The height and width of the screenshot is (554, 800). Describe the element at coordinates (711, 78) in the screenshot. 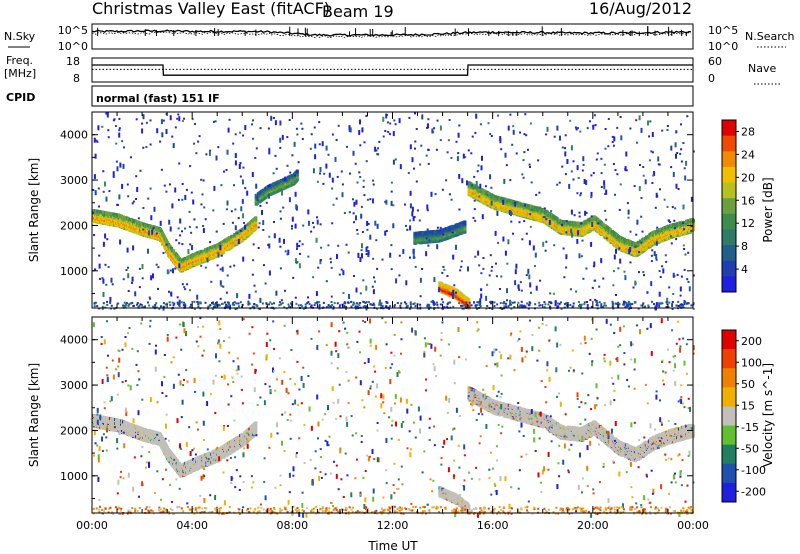

I see `nave-tick-bottom: 0` at that location.